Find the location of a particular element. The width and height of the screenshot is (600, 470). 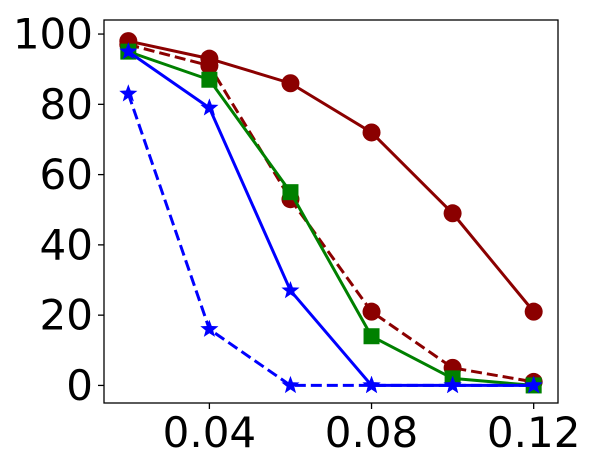

y-tick-label: 60 is located at coordinates (66, 174).